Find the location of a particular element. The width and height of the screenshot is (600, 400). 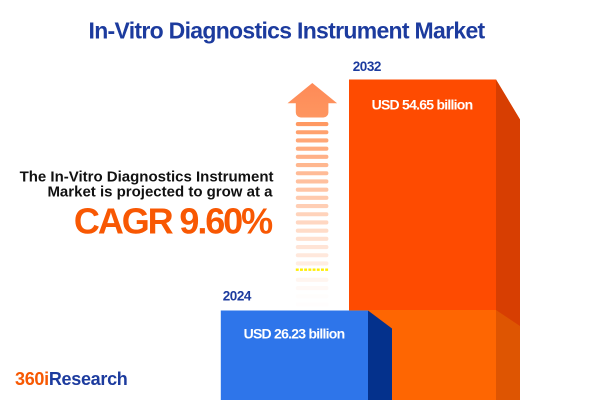

svg-text: USD 54.65 billion is located at coordinates (422, 104).